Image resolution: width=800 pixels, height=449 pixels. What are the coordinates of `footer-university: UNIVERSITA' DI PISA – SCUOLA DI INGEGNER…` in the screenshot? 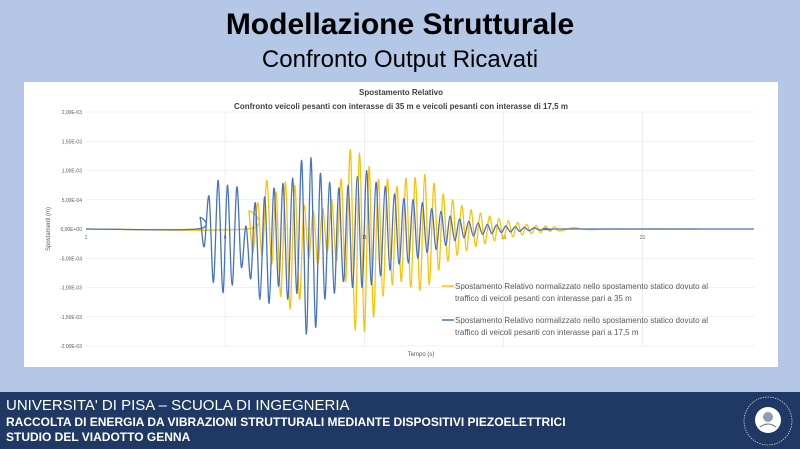 It's located at (178, 405).